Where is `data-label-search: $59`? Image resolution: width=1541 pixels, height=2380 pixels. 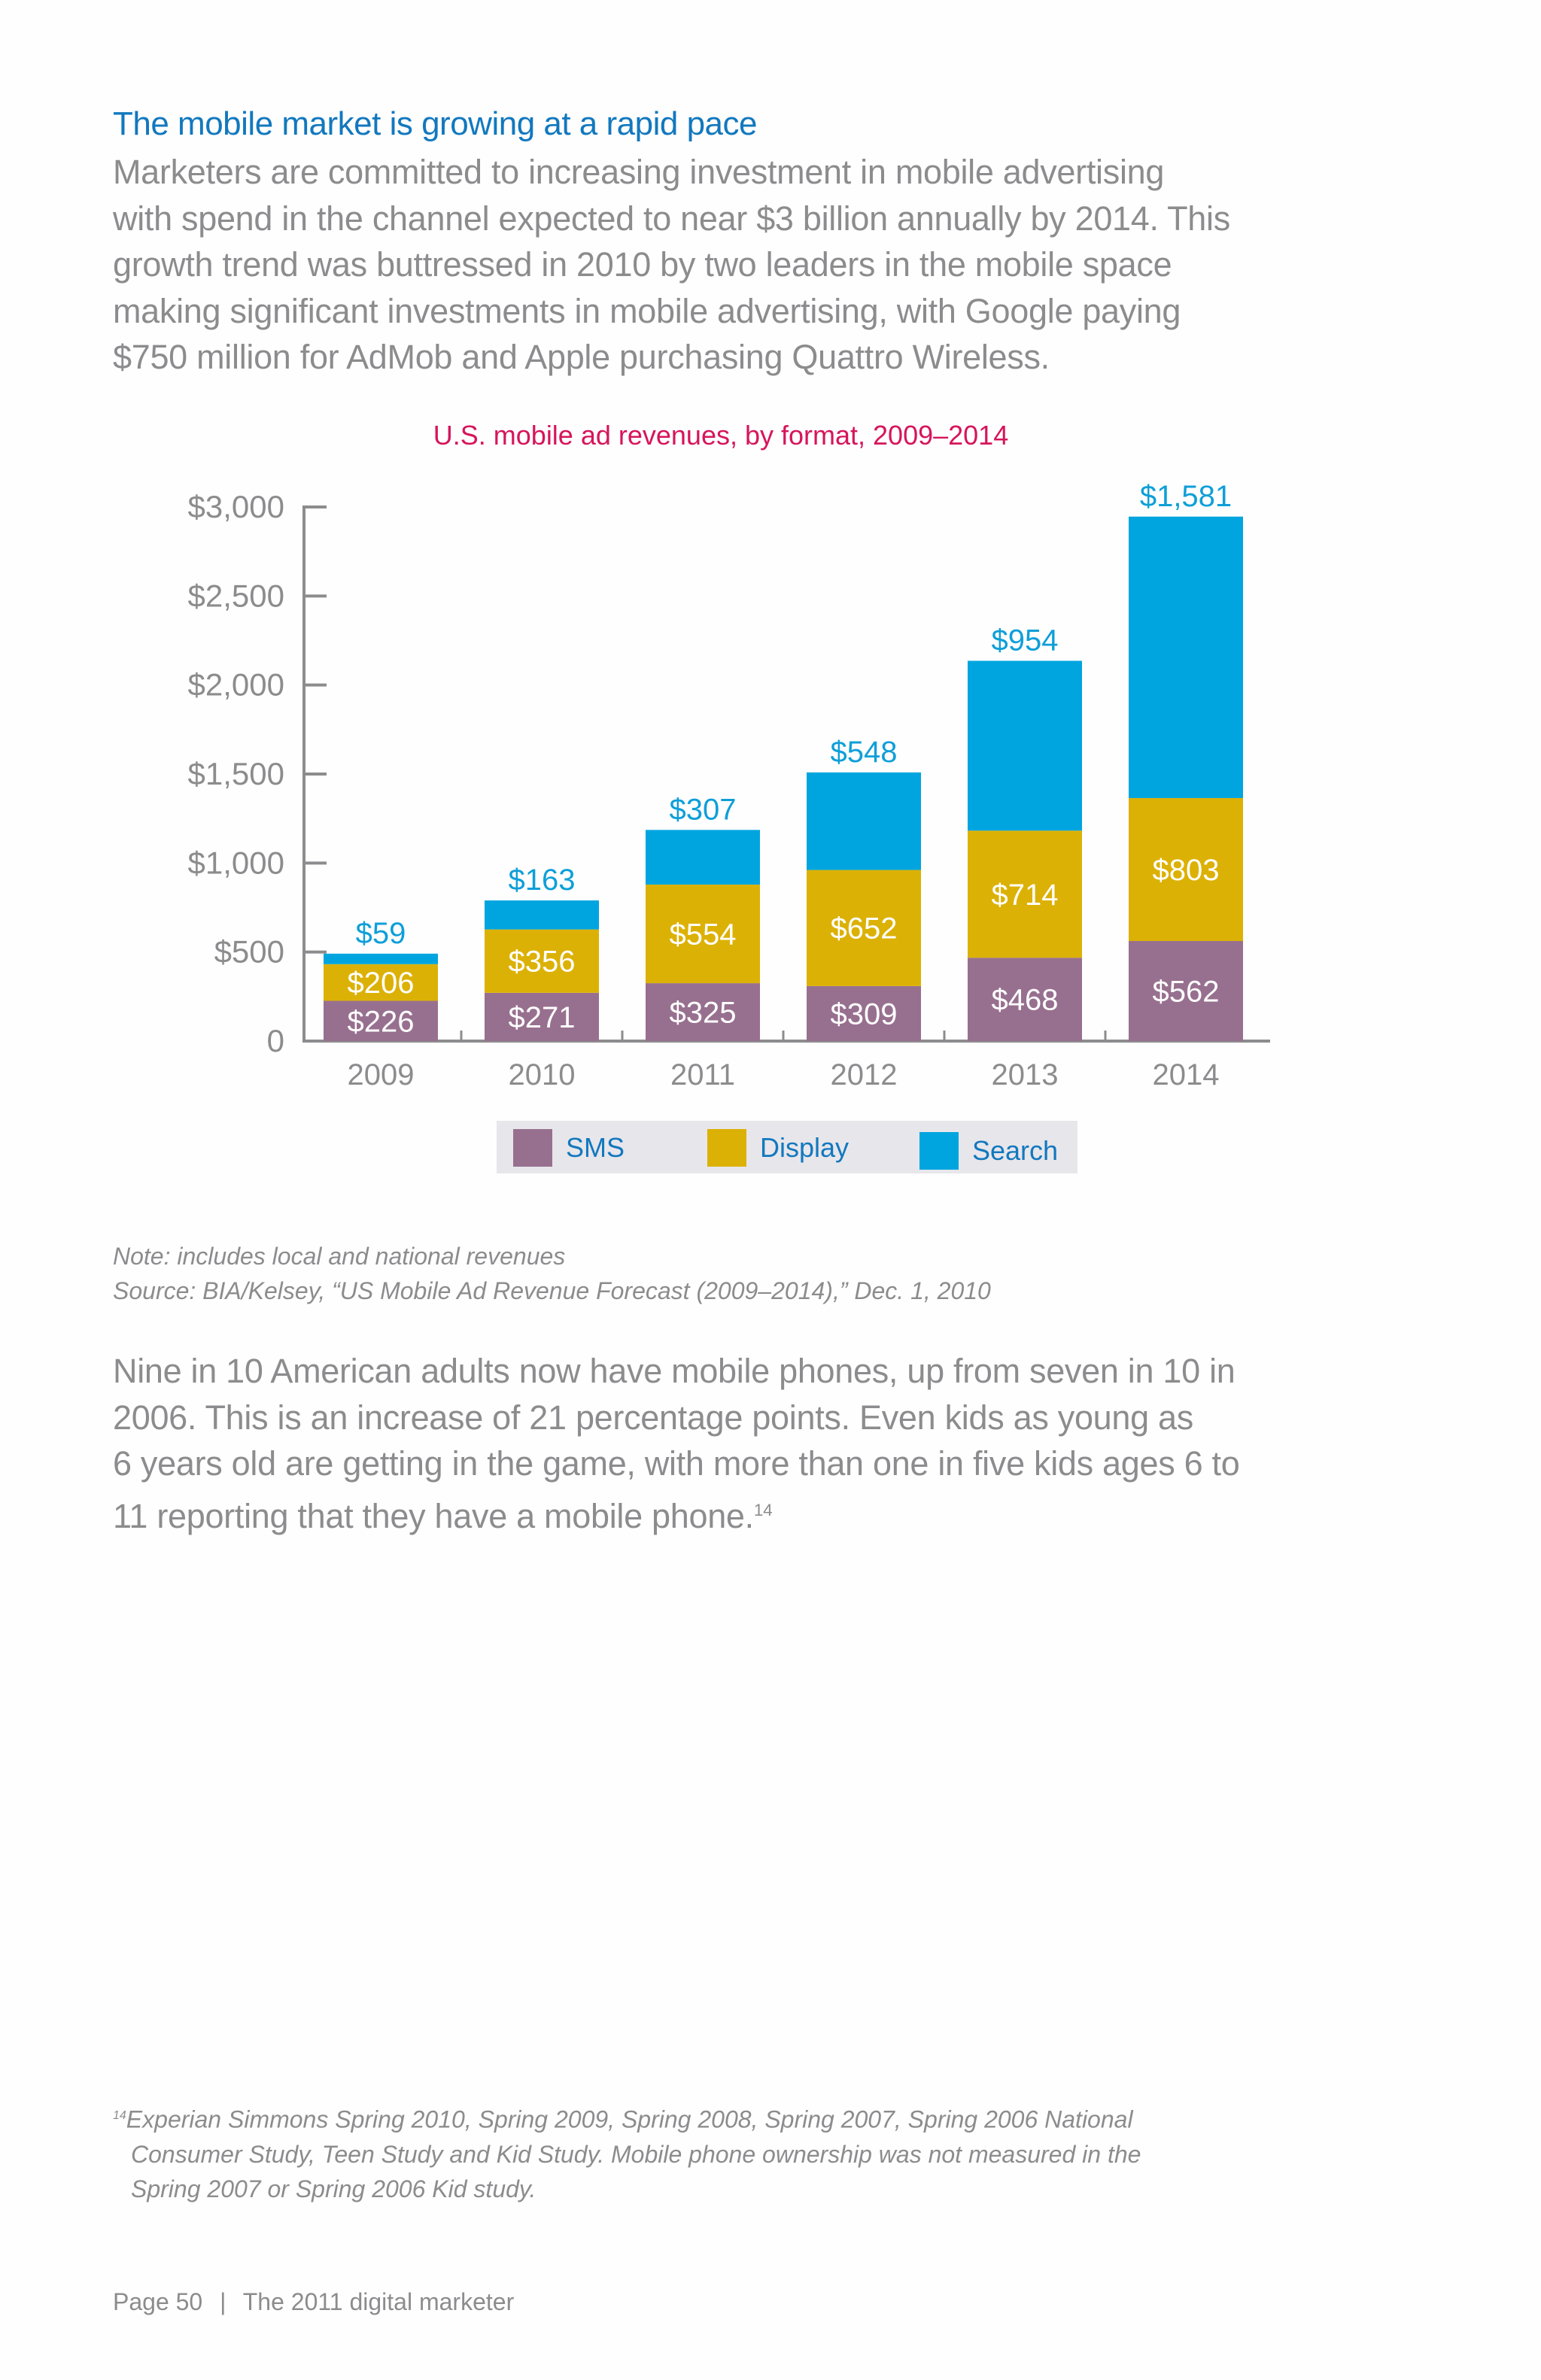 data-label-search: $59 is located at coordinates (381, 933).